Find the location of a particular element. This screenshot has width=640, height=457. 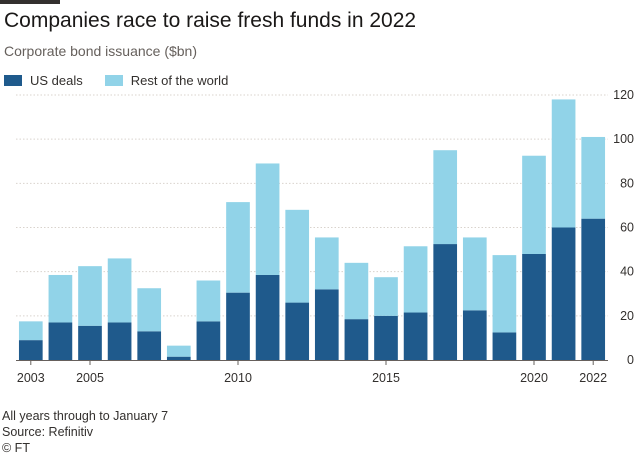

bar-us-deals-2004 is located at coordinates (60, 341).